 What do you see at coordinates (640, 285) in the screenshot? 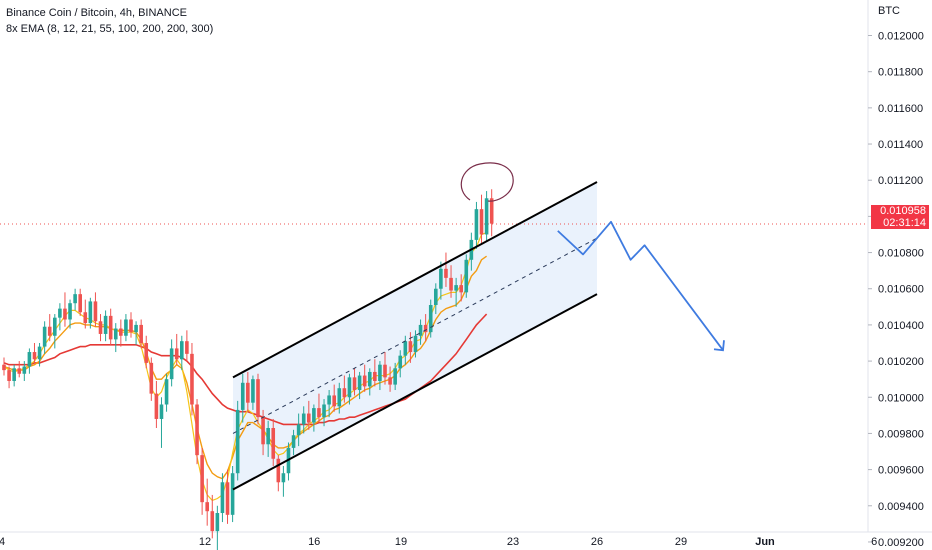
I see `projection-path` at bounding box center [640, 285].